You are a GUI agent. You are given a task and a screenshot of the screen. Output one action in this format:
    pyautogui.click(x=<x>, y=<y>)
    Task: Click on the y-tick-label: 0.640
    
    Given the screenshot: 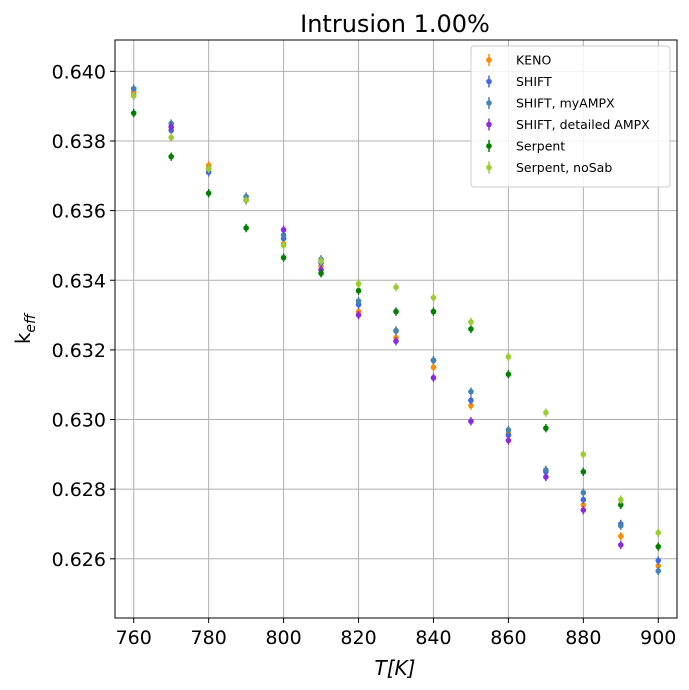 What is the action you would take?
    pyautogui.click(x=79, y=72)
    